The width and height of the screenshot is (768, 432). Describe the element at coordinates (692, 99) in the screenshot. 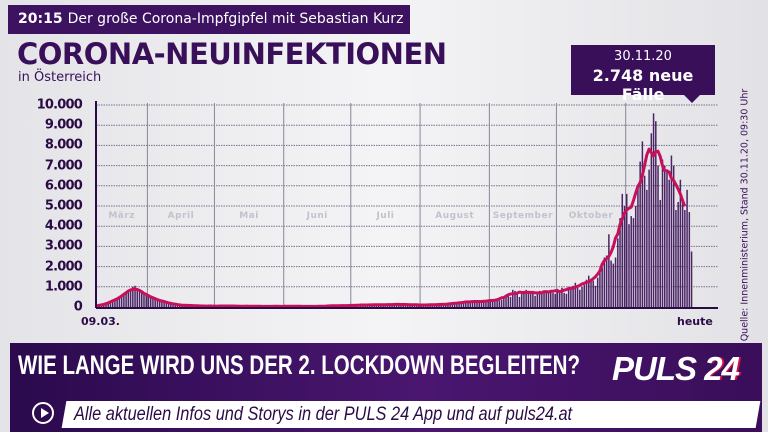

I see `callout-pointer` at that location.